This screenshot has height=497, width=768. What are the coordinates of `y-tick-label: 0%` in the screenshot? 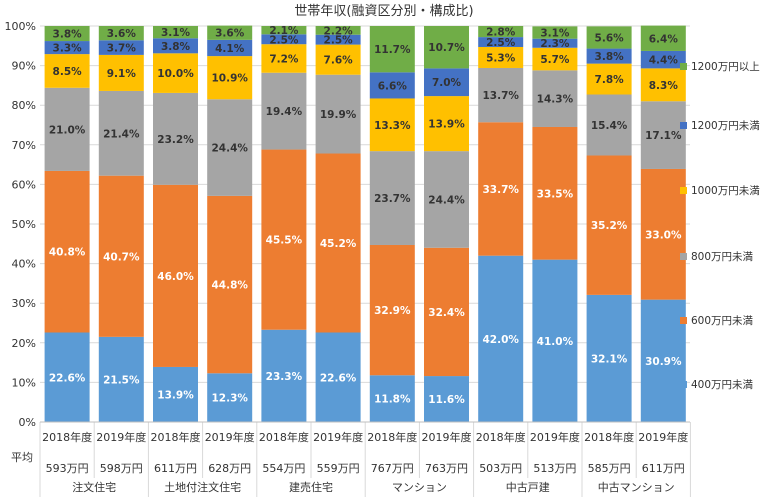 It's located at (27, 422).